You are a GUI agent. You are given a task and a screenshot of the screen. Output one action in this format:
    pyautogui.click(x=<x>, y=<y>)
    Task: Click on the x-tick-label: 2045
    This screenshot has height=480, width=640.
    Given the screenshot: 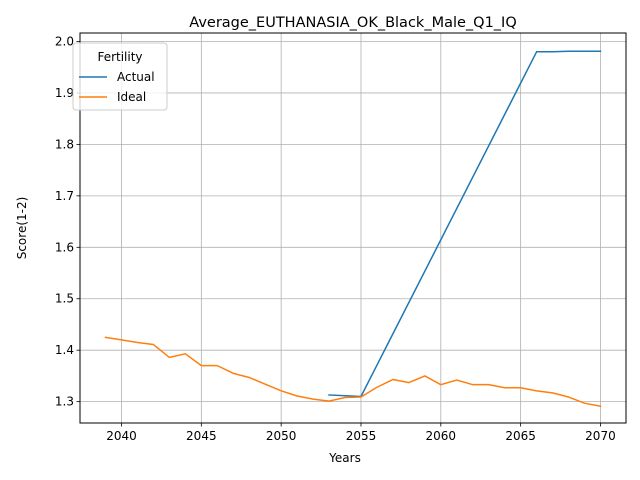 What is the action you would take?
    pyautogui.click(x=201, y=436)
    